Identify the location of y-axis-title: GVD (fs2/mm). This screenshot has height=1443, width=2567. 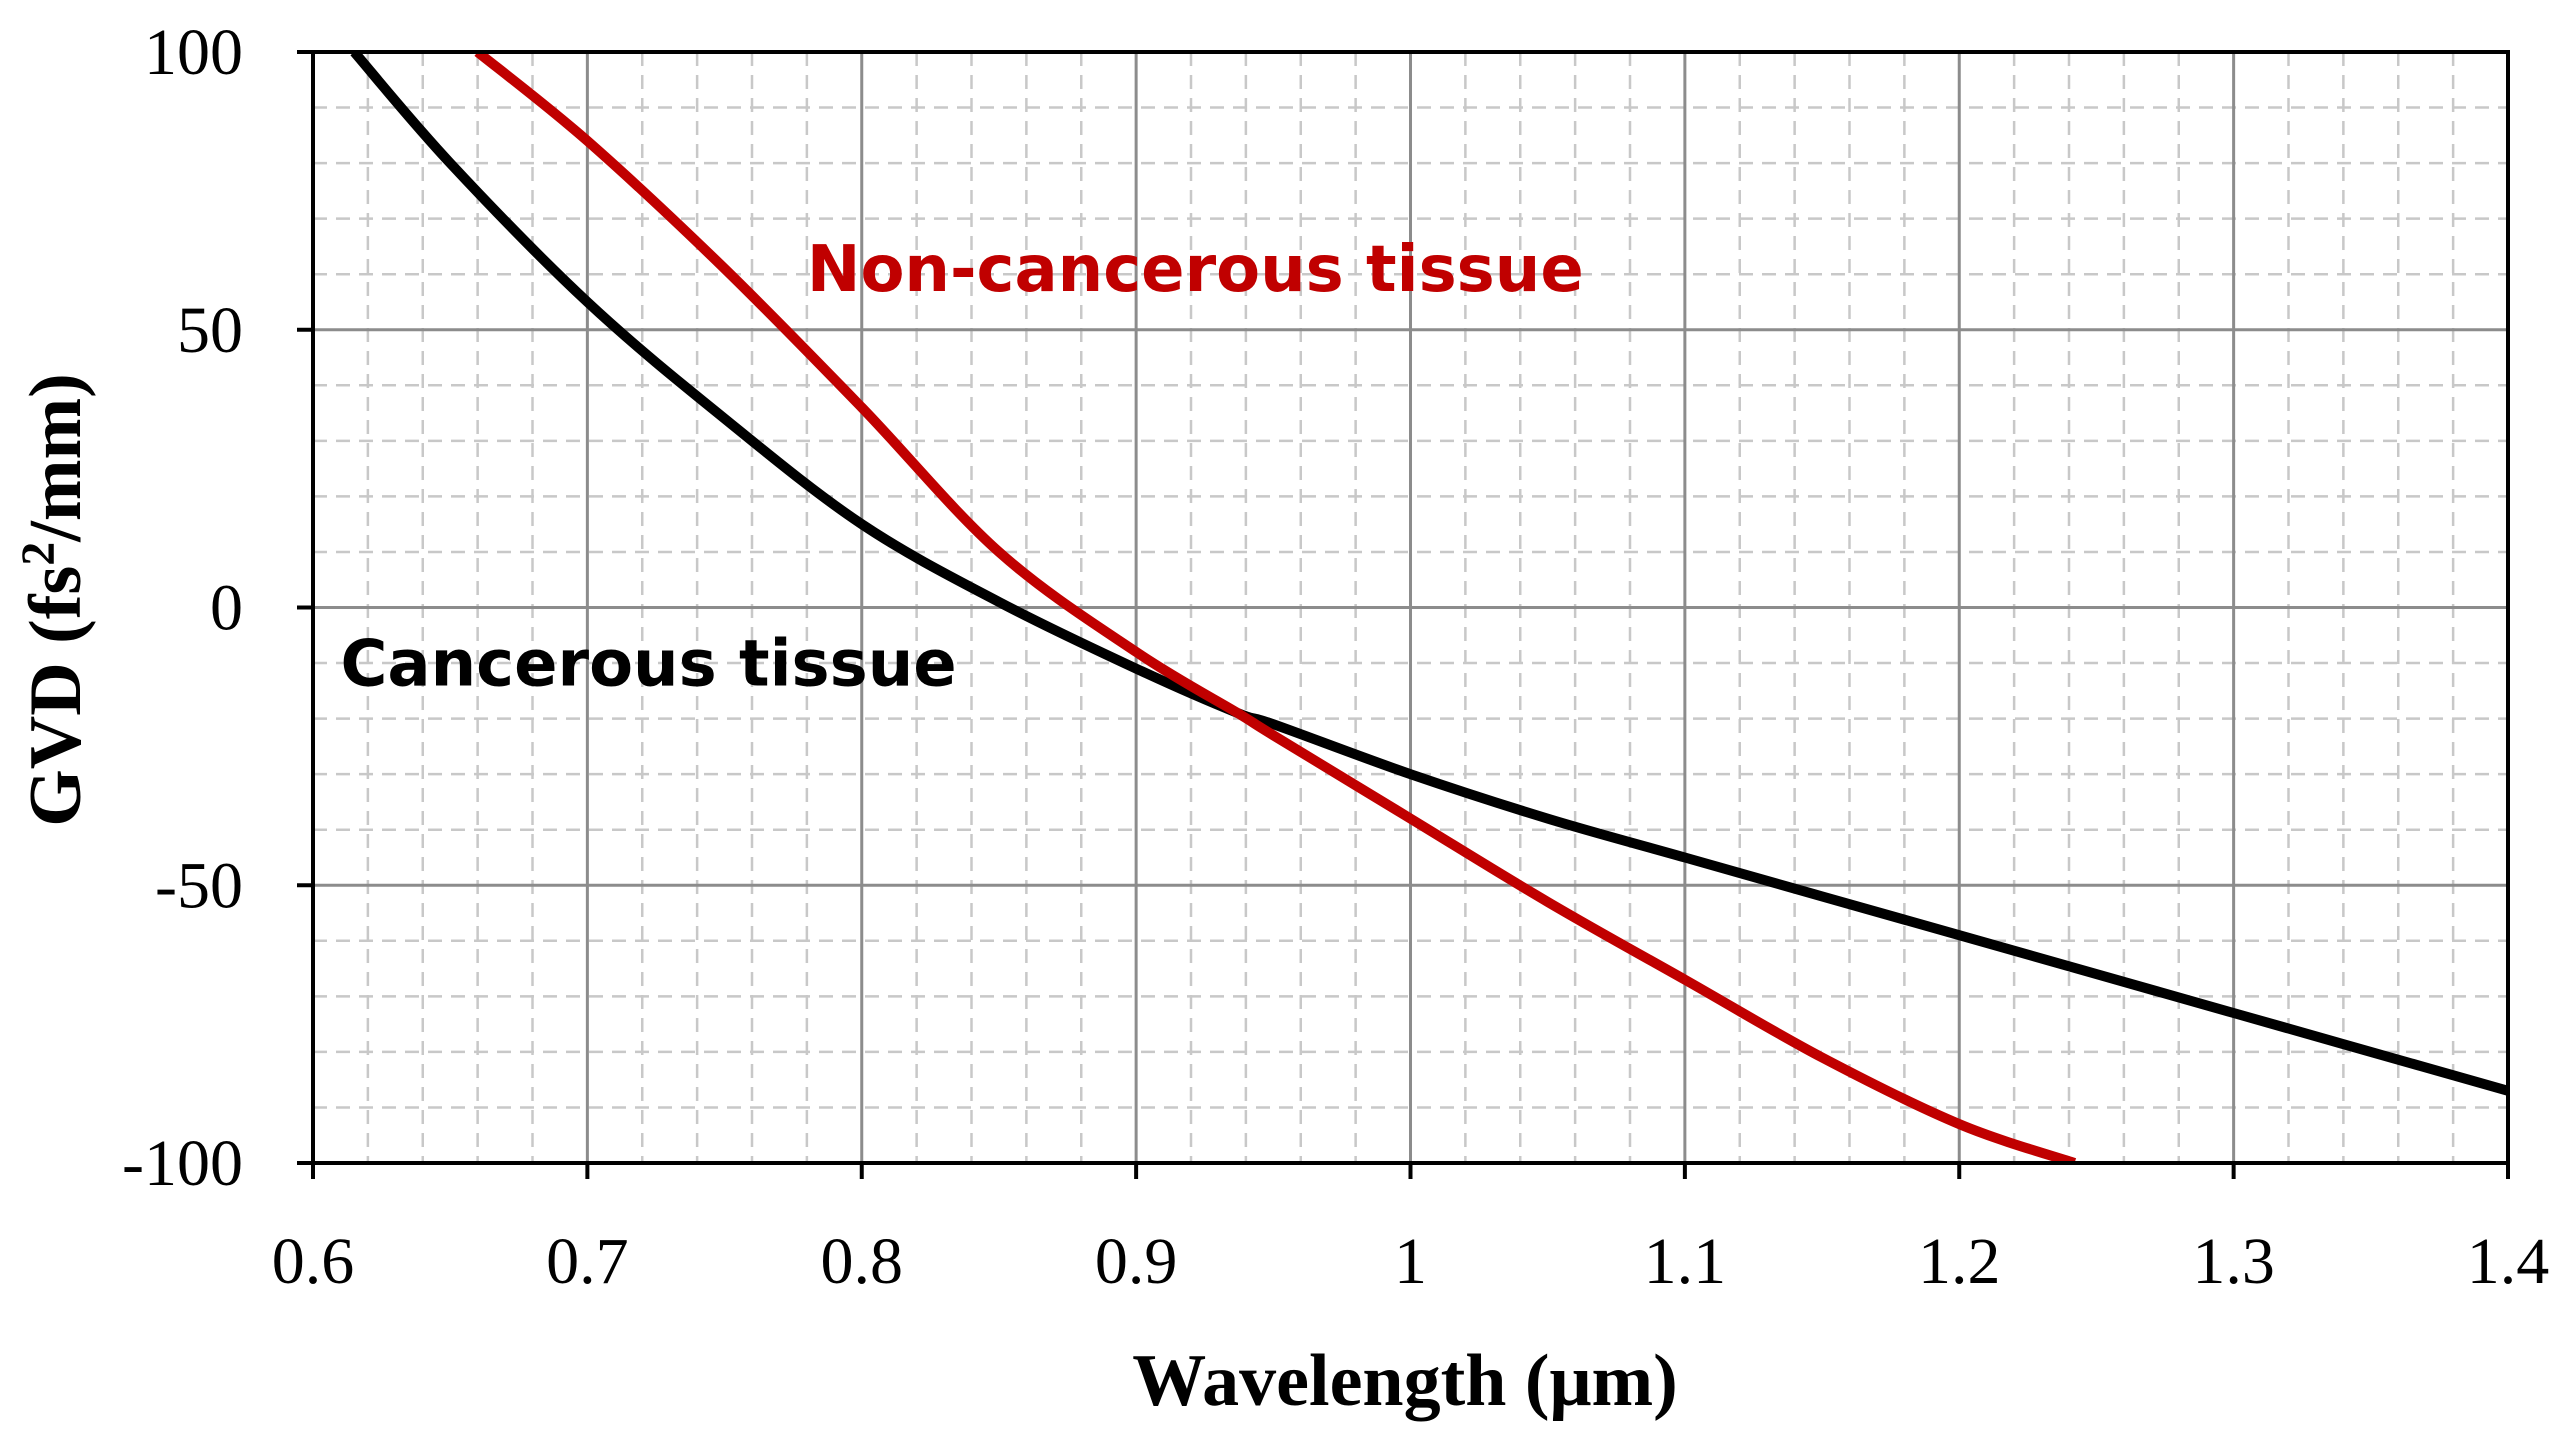
(55, 600).